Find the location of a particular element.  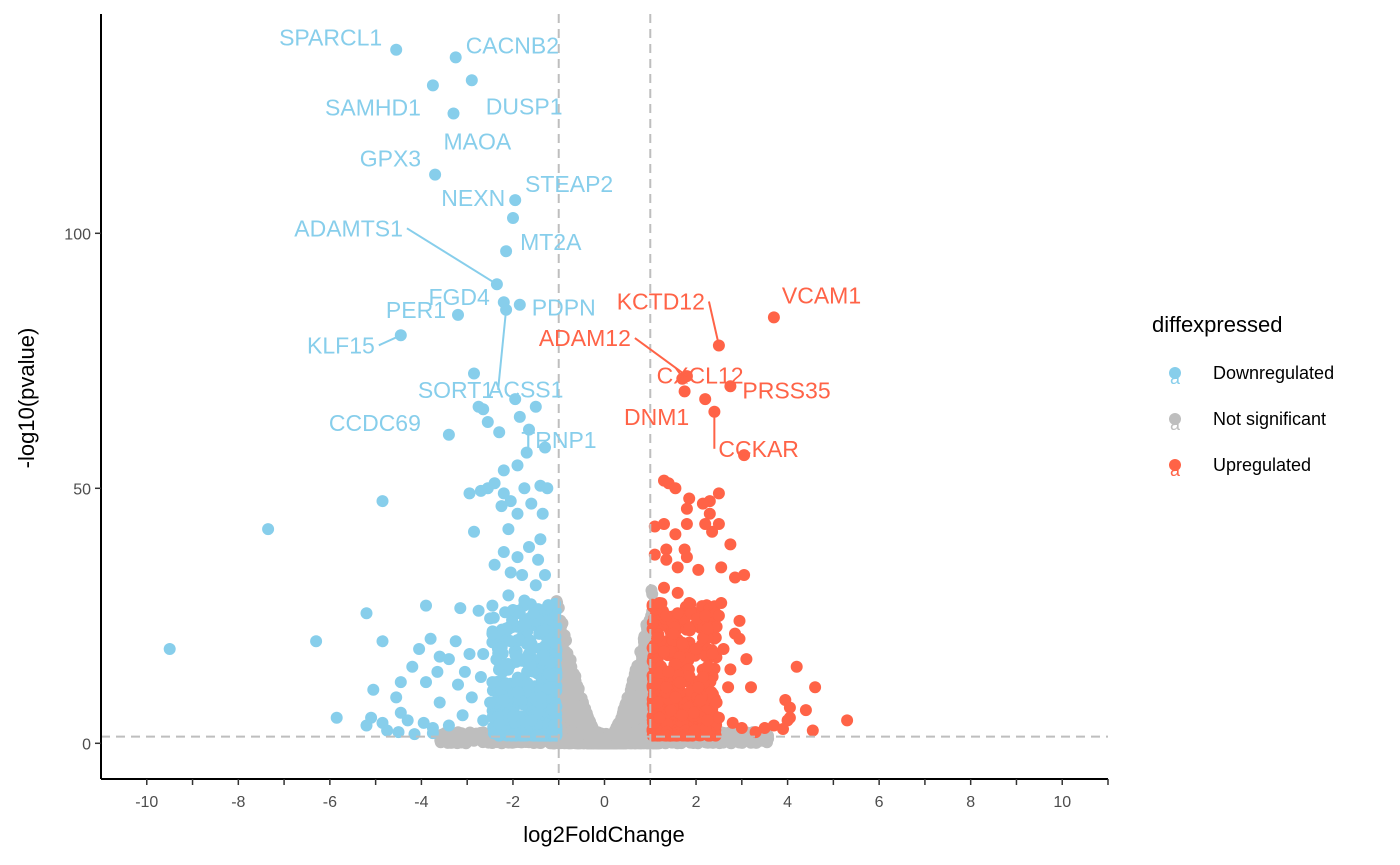

x-tick-label: 4 is located at coordinates (787, 802).